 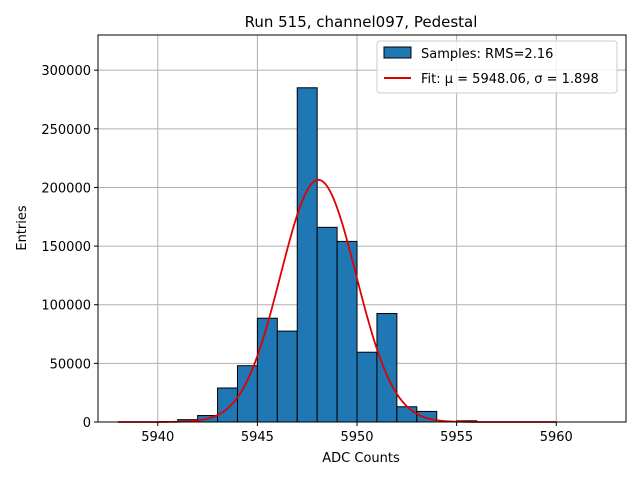 What do you see at coordinates (397, 52) in the screenshot?
I see `legend-histogram-swatch` at bounding box center [397, 52].